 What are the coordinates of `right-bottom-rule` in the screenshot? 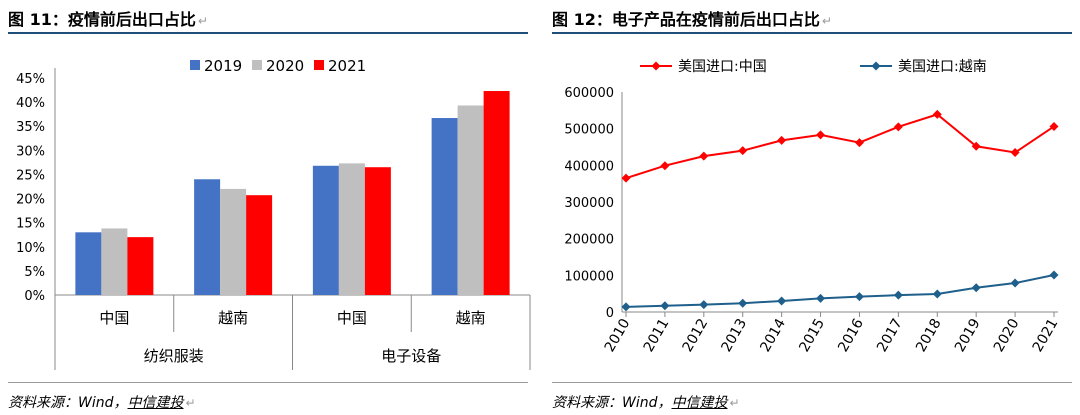 It's located at (812, 382).